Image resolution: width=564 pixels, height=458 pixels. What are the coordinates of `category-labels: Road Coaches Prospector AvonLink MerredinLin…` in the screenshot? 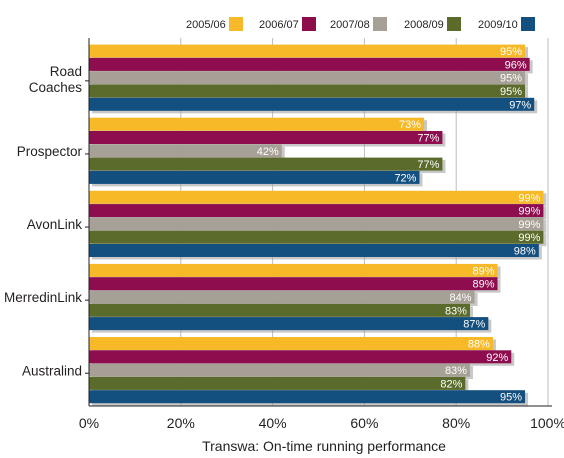 It's located at (43, 221).